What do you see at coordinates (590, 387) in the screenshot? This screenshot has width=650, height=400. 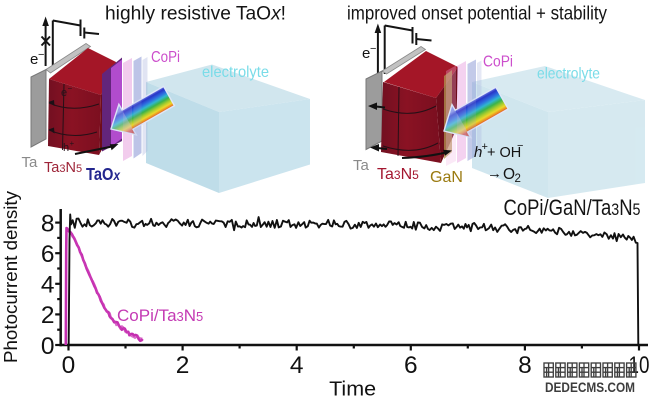 I see `svg-text: DEDECMS.COM` at bounding box center [590, 387].